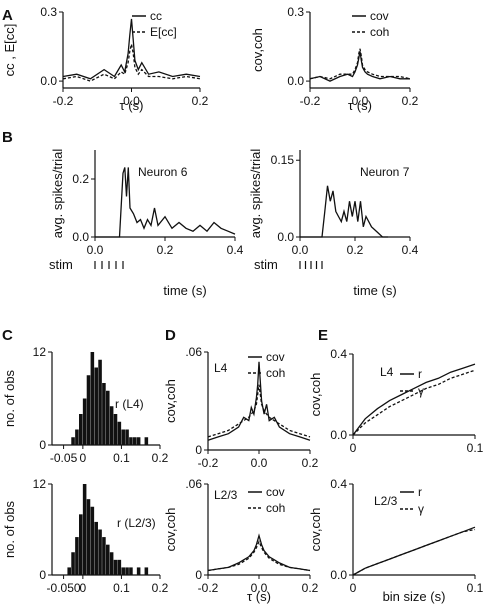  I want to click on chart-d1: -0.2 0.0 0.2 0 .06 cov,coh L4 cov coh, so click(241, 407).